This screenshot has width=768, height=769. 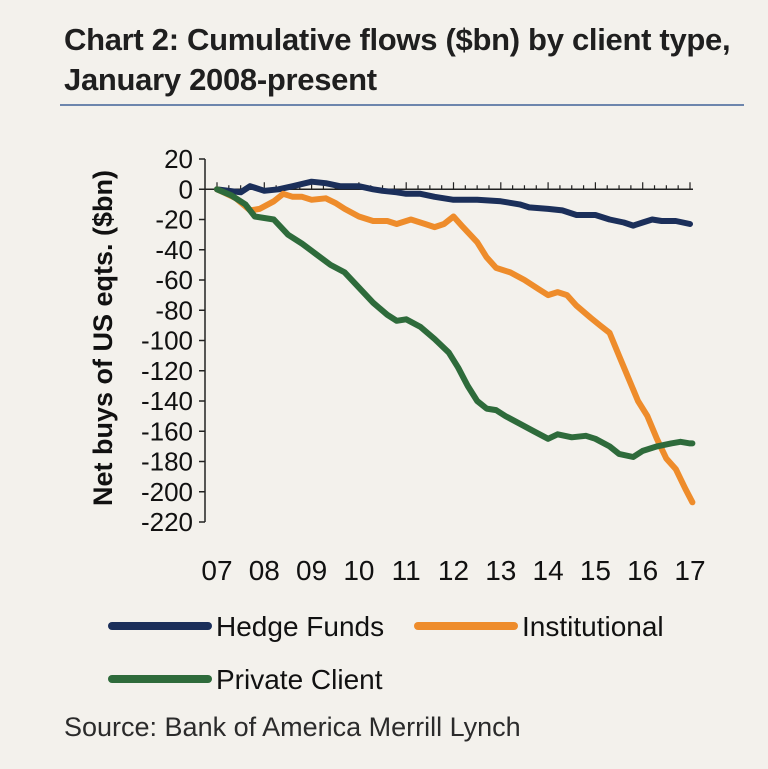 What do you see at coordinates (595, 570) in the screenshot?
I see `x-tick-label: 15` at bounding box center [595, 570].